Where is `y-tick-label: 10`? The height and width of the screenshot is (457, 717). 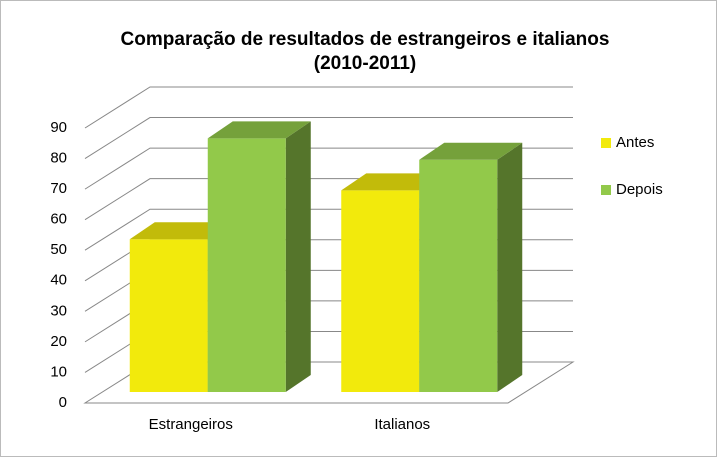 y-tick-label: 10 is located at coordinates (58, 371).